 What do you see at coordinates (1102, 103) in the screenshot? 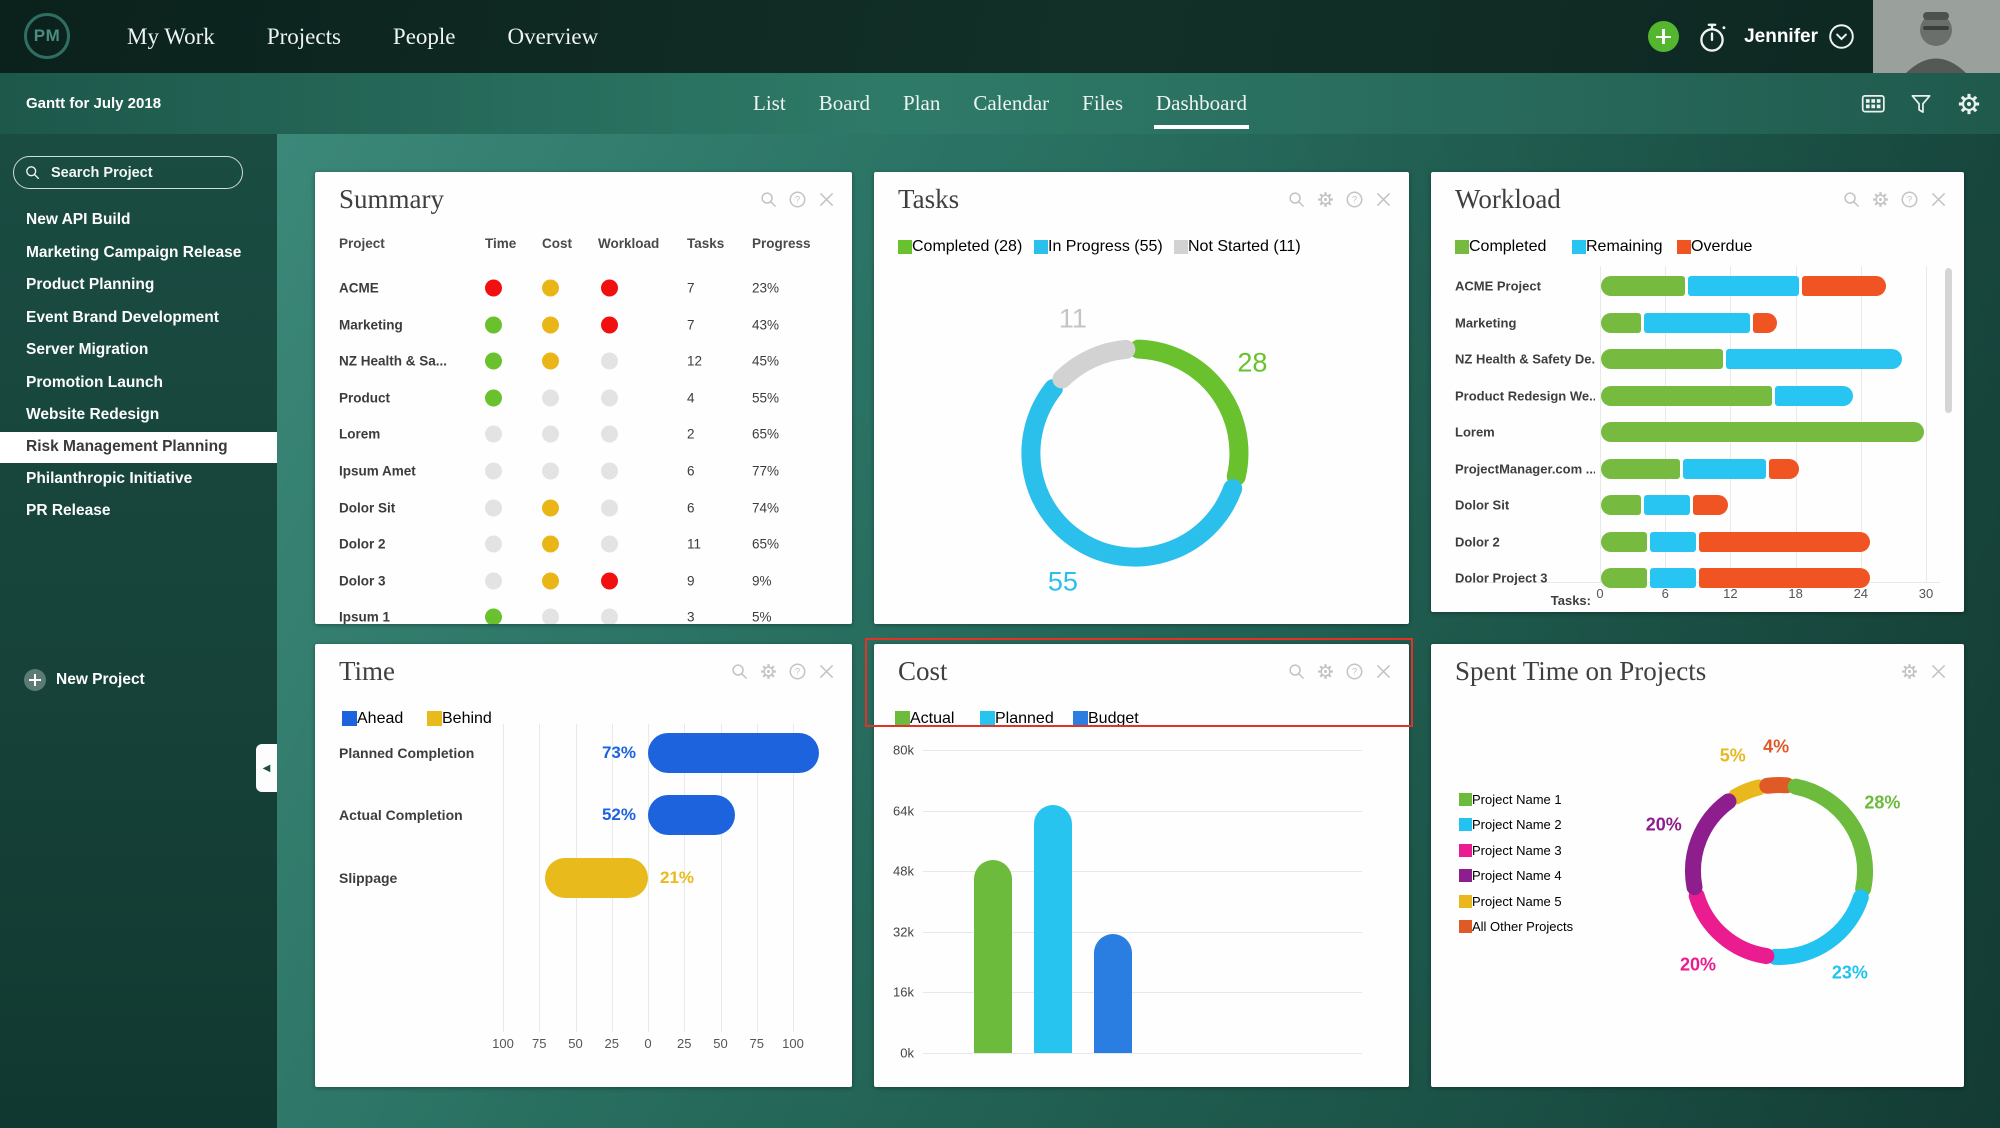
I see `tab-files: Files` at bounding box center [1102, 103].